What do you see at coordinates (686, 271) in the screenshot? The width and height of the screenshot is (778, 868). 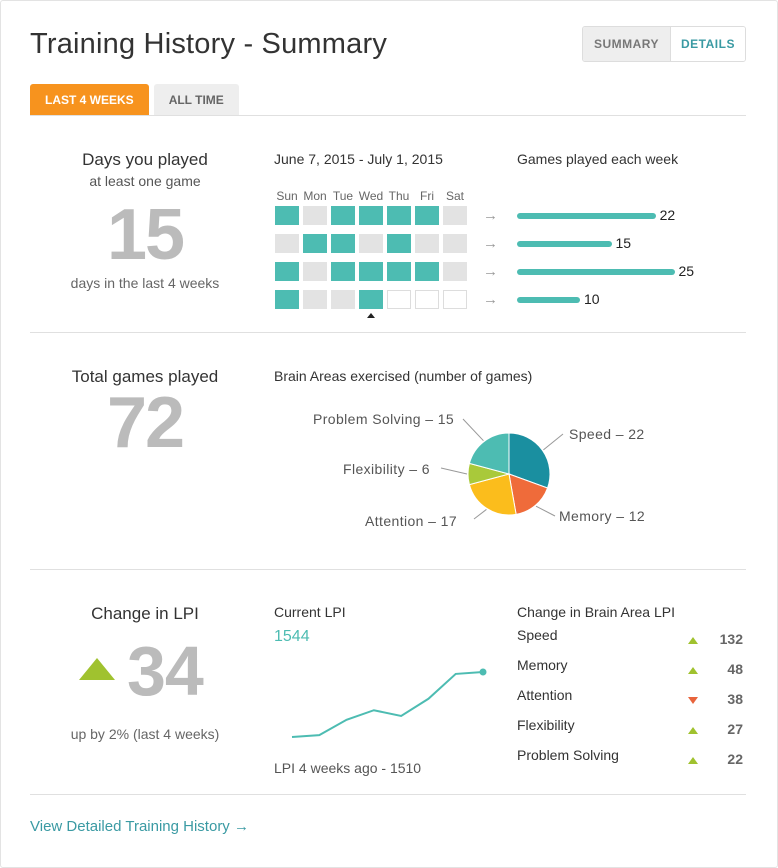 I see `week-games-value: 25` at bounding box center [686, 271].